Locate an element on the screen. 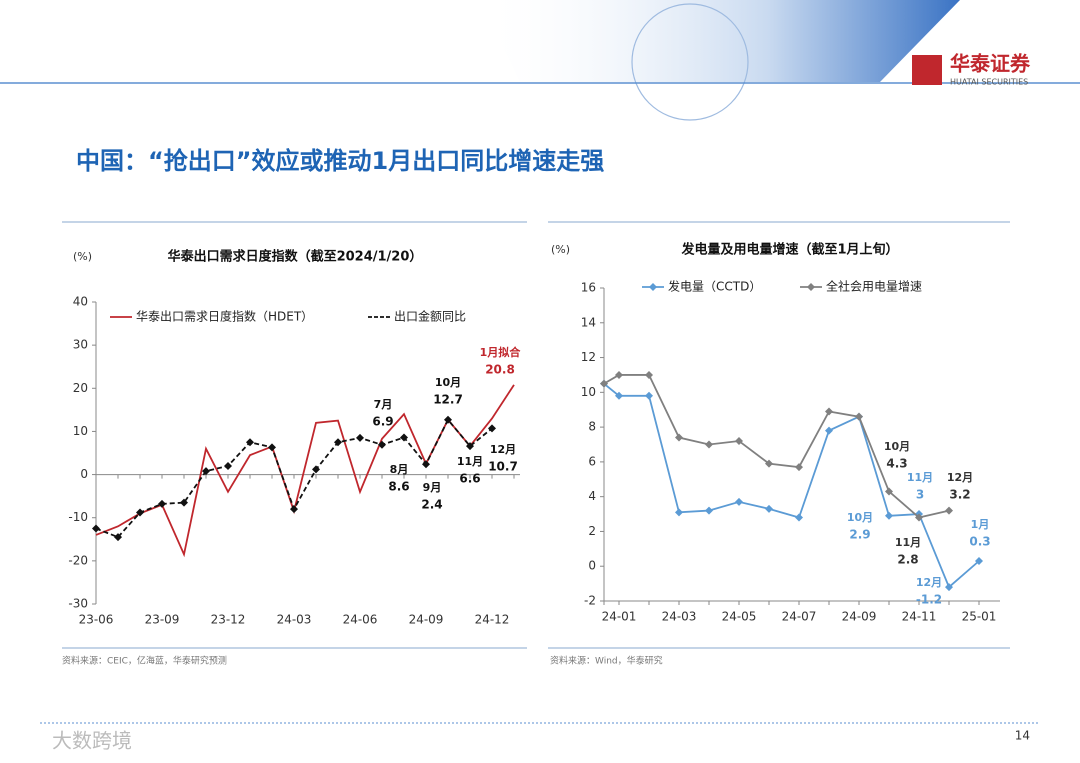 The image size is (1080, 763). y-tick-label: -10 is located at coordinates (78, 517).